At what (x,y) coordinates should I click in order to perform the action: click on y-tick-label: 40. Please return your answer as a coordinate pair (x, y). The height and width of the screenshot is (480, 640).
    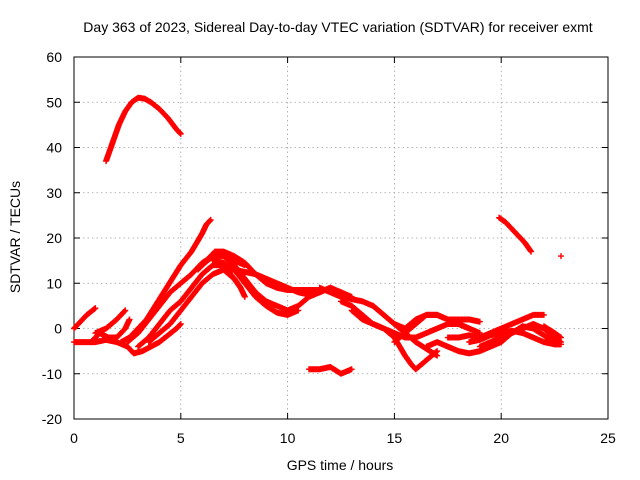
    Looking at the image, I should click on (54, 148).